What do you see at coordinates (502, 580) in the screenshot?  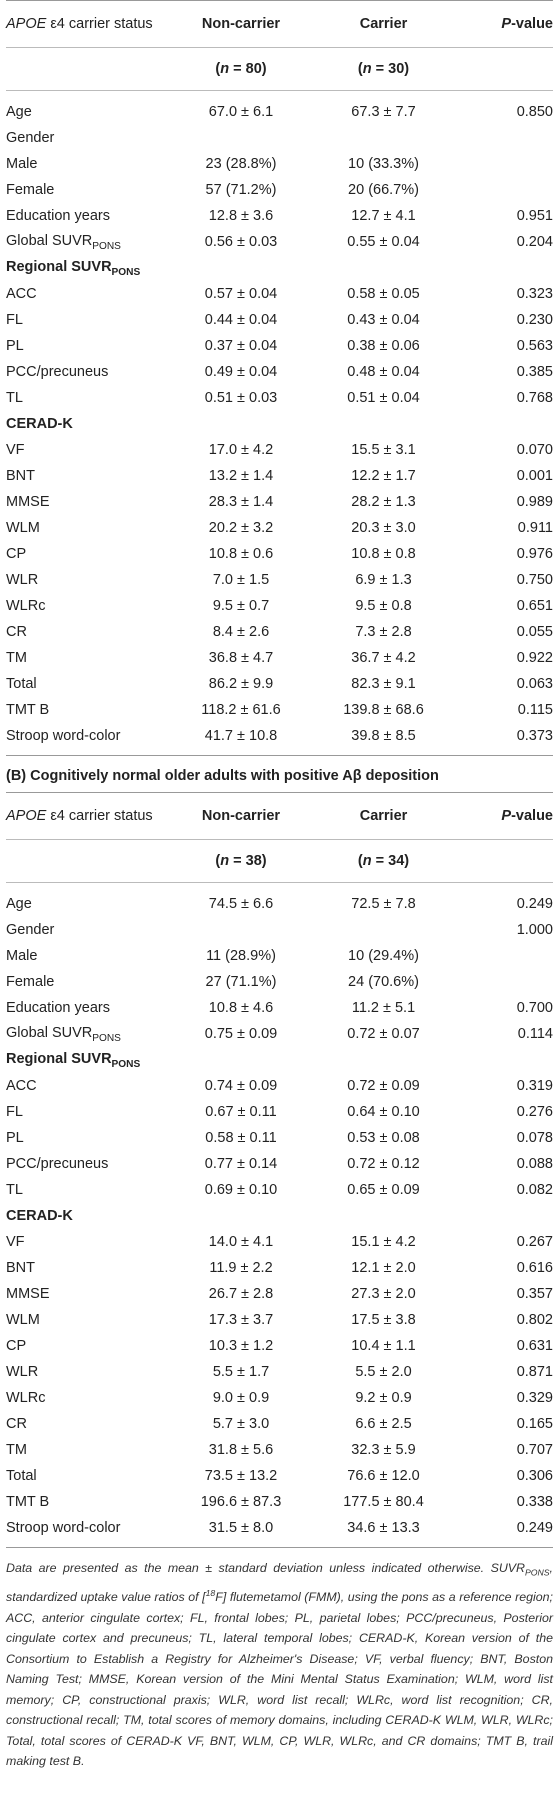 I see `cell: 0.750` at bounding box center [502, 580].